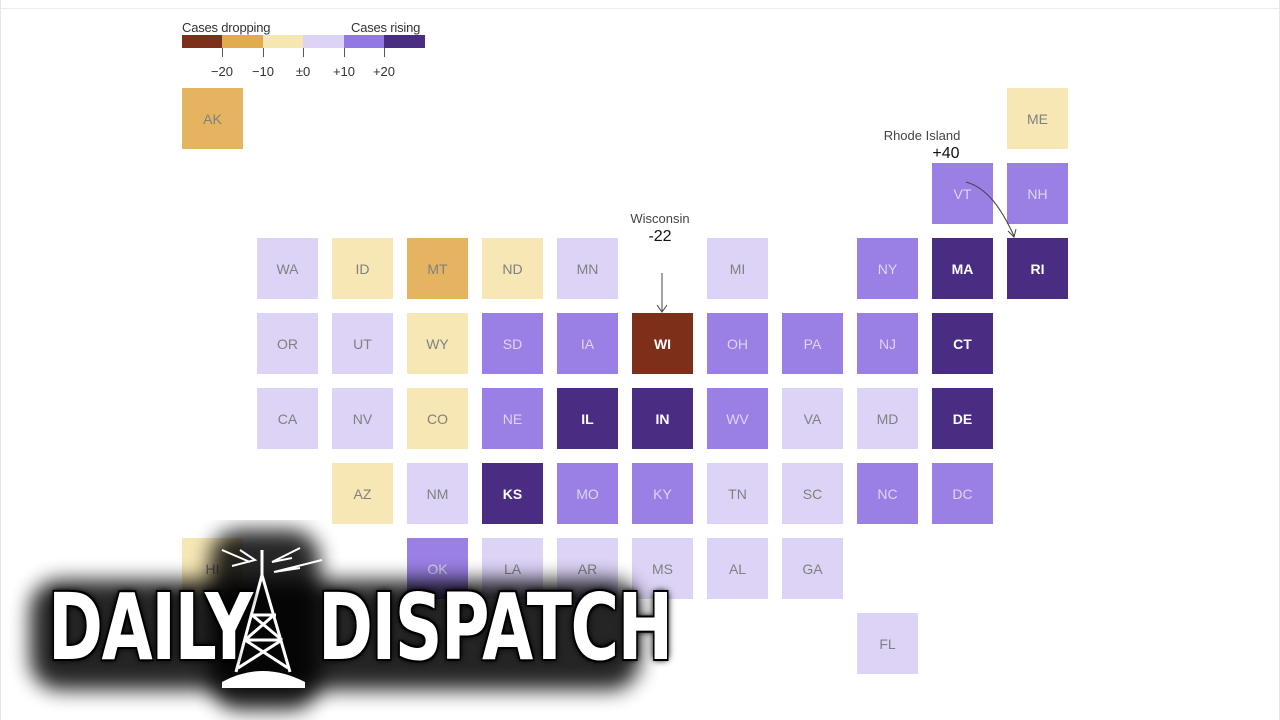 This screenshot has height=720, width=1280. Describe the element at coordinates (660, 236) in the screenshot. I see `wisconsin-annotation-value: -22` at that location.